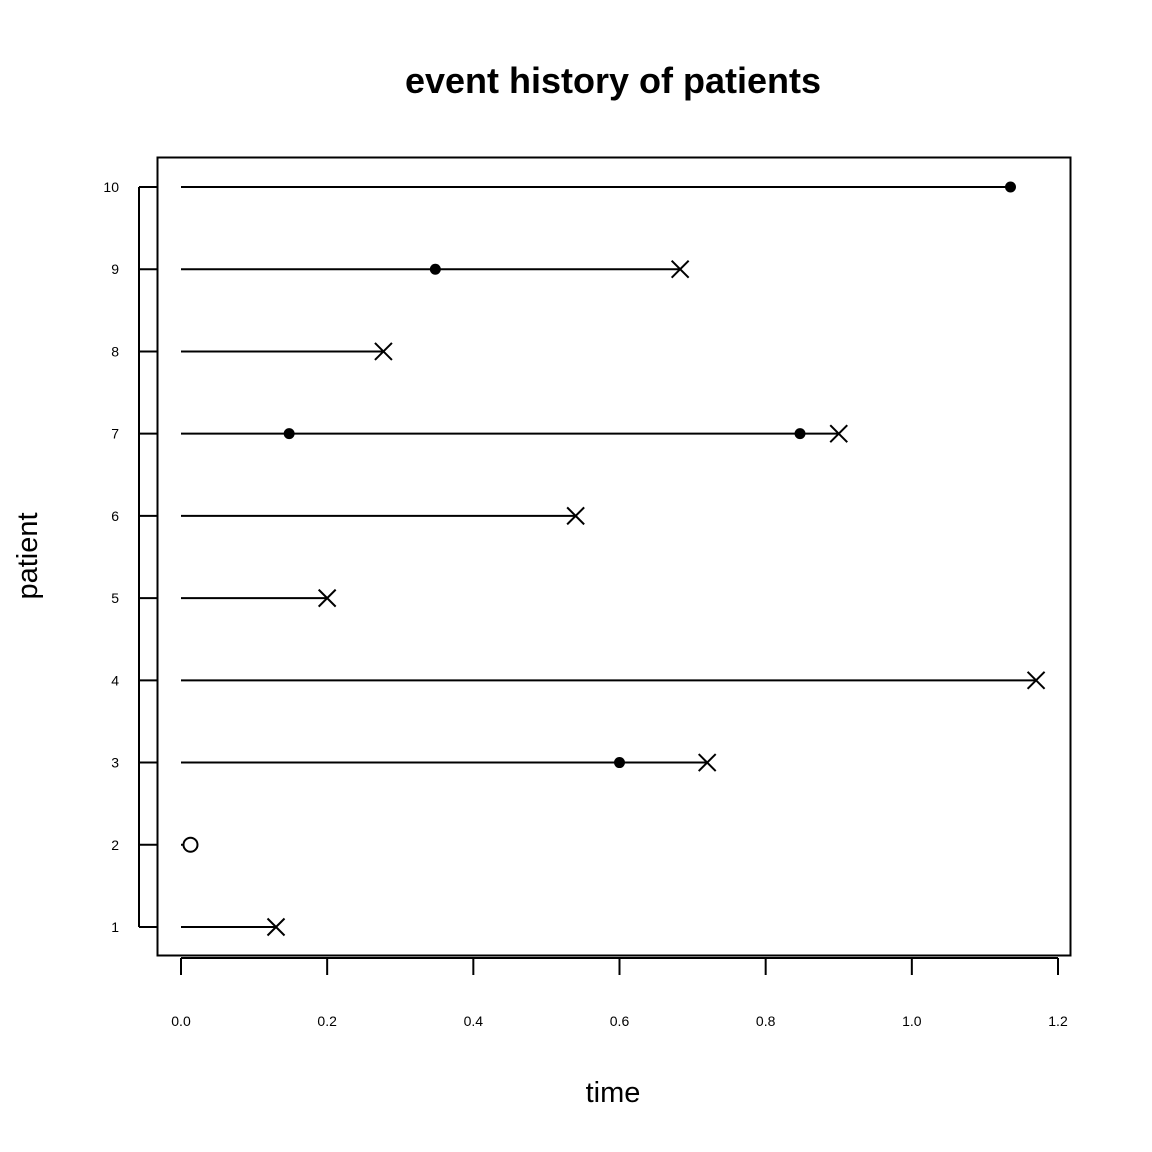 The width and height of the screenshot is (1152, 1152). What do you see at coordinates (115, 845) in the screenshot?
I see `y-tick-label: 2` at bounding box center [115, 845].